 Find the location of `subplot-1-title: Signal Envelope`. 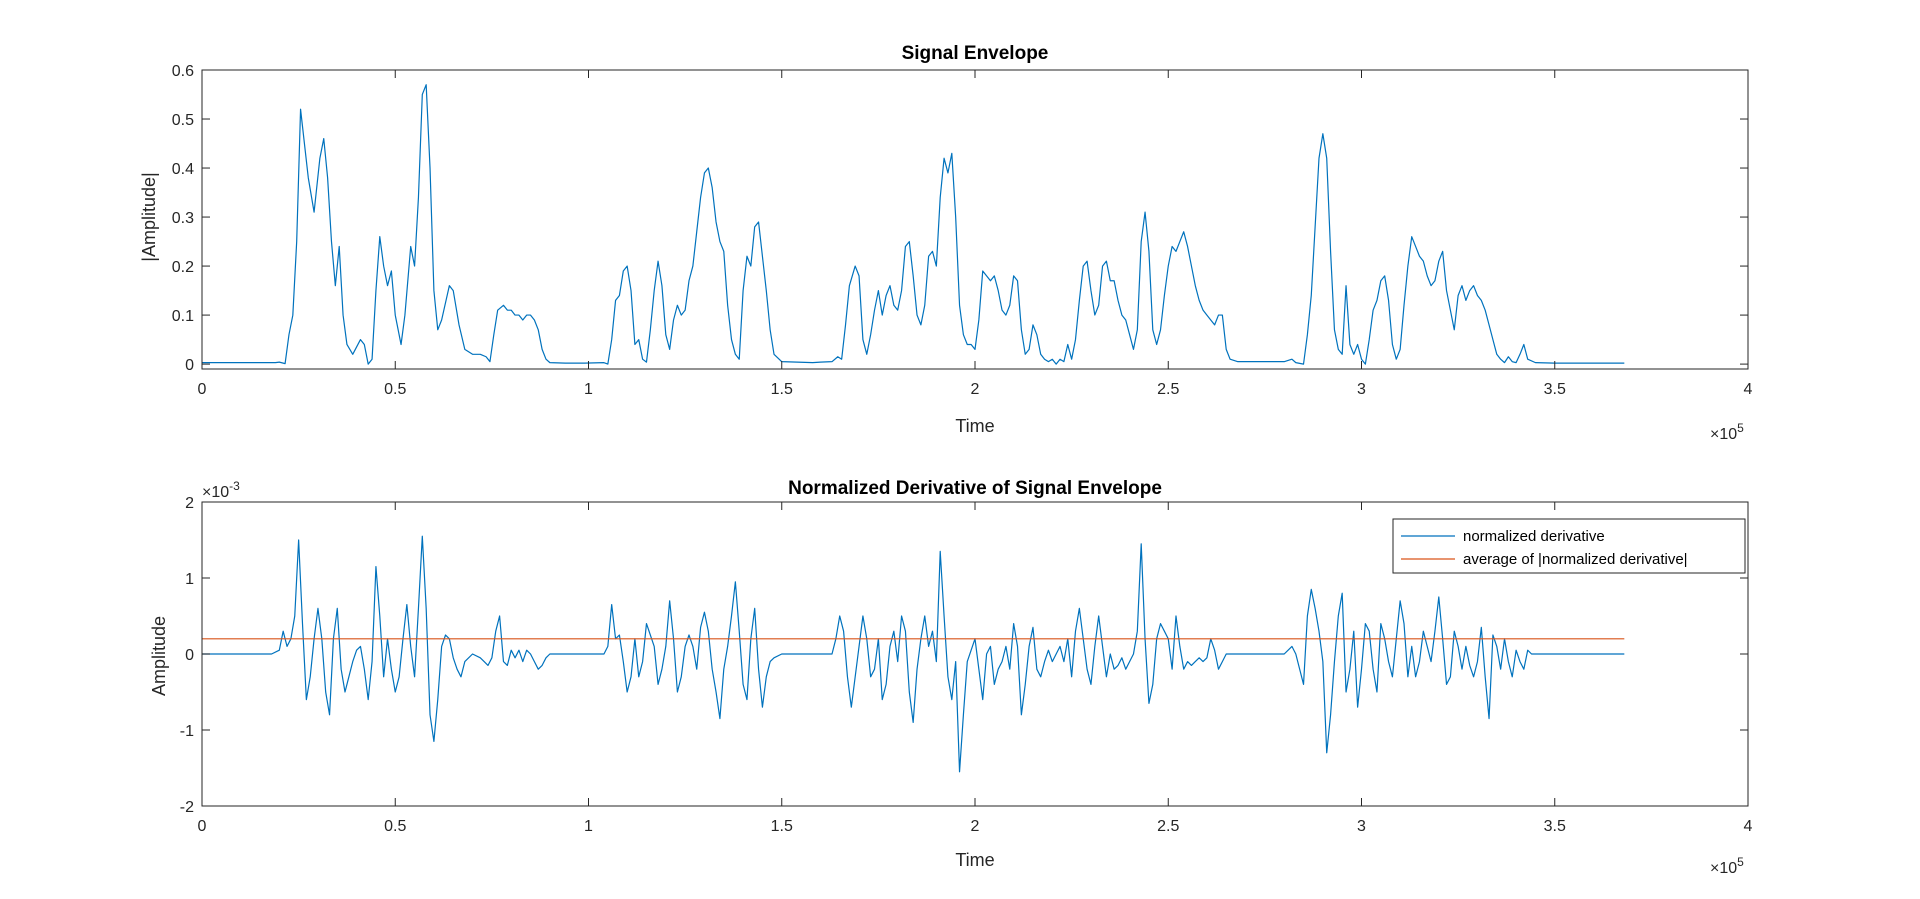

subplot-1-title: Signal Envelope is located at coordinates (975, 53).